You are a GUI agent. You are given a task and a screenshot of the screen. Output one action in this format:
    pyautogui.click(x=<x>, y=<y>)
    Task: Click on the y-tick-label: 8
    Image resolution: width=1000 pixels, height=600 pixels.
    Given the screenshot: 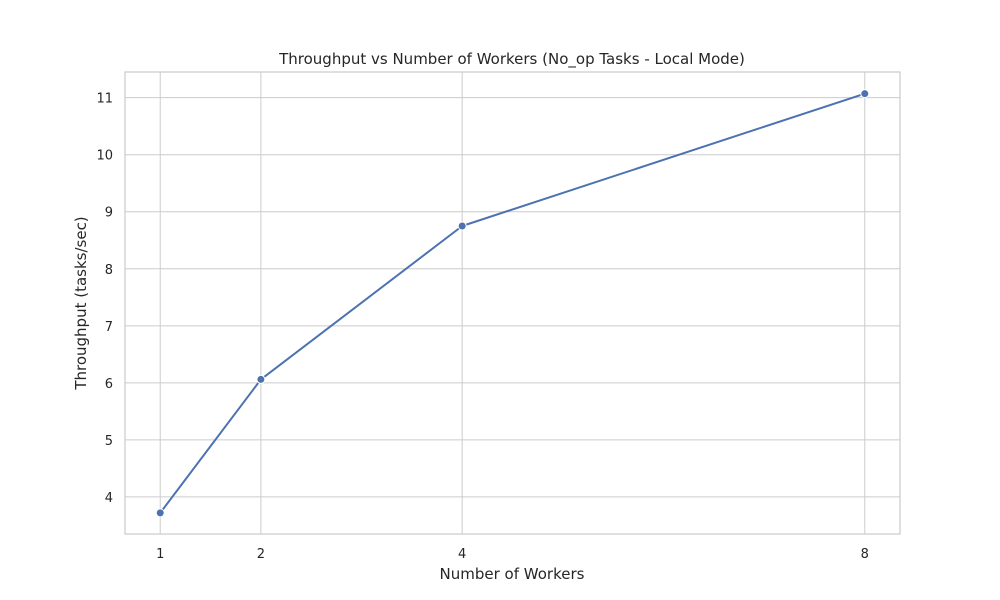 What is the action you would take?
    pyautogui.click(x=109, y=270)
    